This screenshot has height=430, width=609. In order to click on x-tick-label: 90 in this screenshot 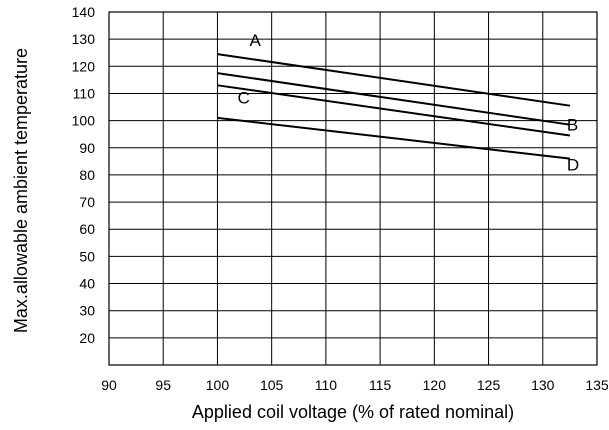, I will do `click(109, 385)`.